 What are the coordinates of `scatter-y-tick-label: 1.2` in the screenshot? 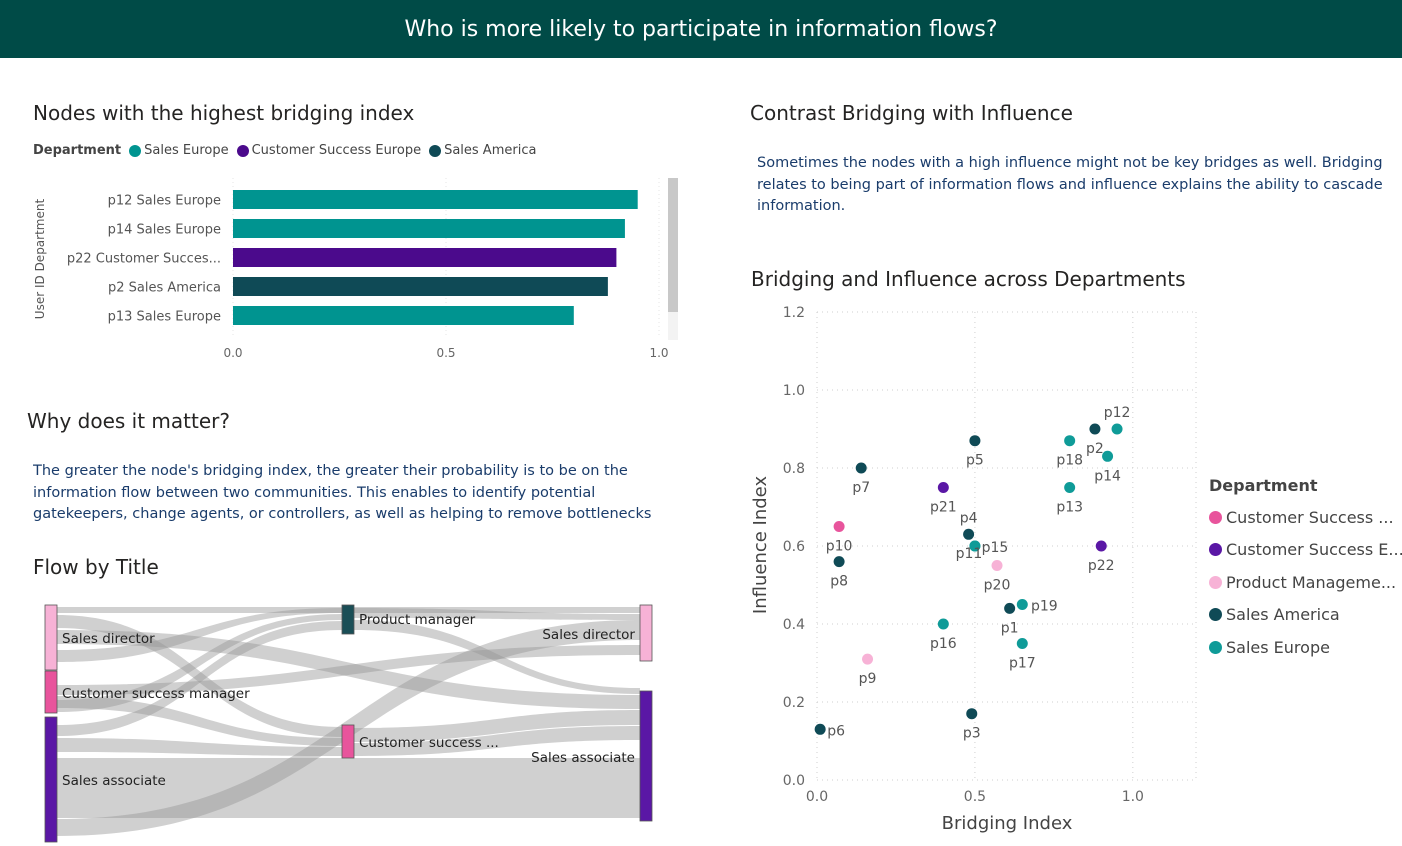 It's located at (794, 313).